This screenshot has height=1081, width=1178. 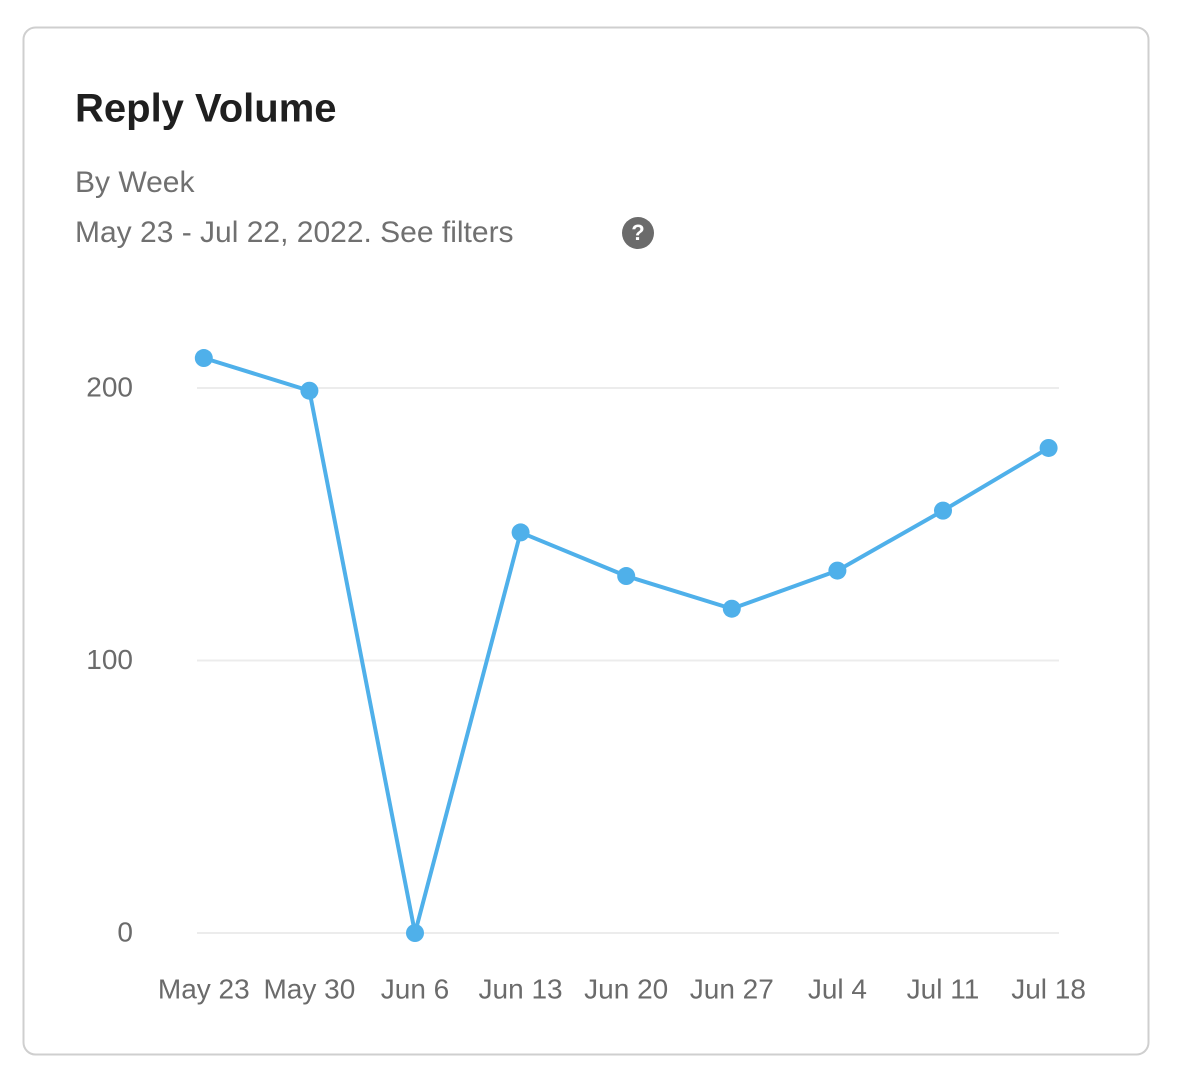 What do you see at coordinates (415, 988) in the screenshot?
I see `x-tick-label: Jun 6` at bounding box center [415, 988].